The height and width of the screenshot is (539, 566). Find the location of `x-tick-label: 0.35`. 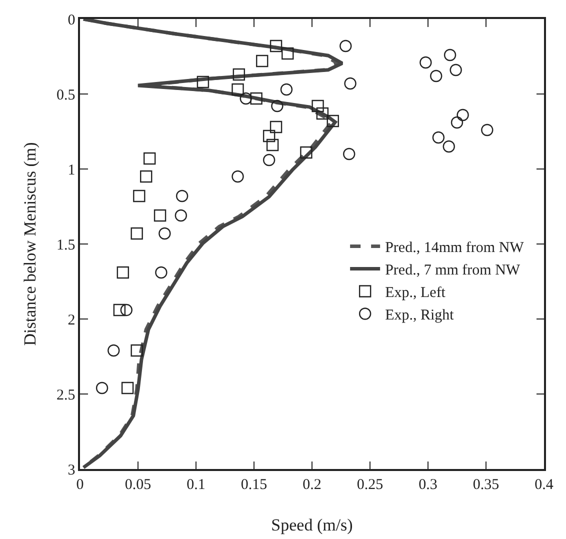

x-tick-label: 0.35 is located at coordinates (486, 484).